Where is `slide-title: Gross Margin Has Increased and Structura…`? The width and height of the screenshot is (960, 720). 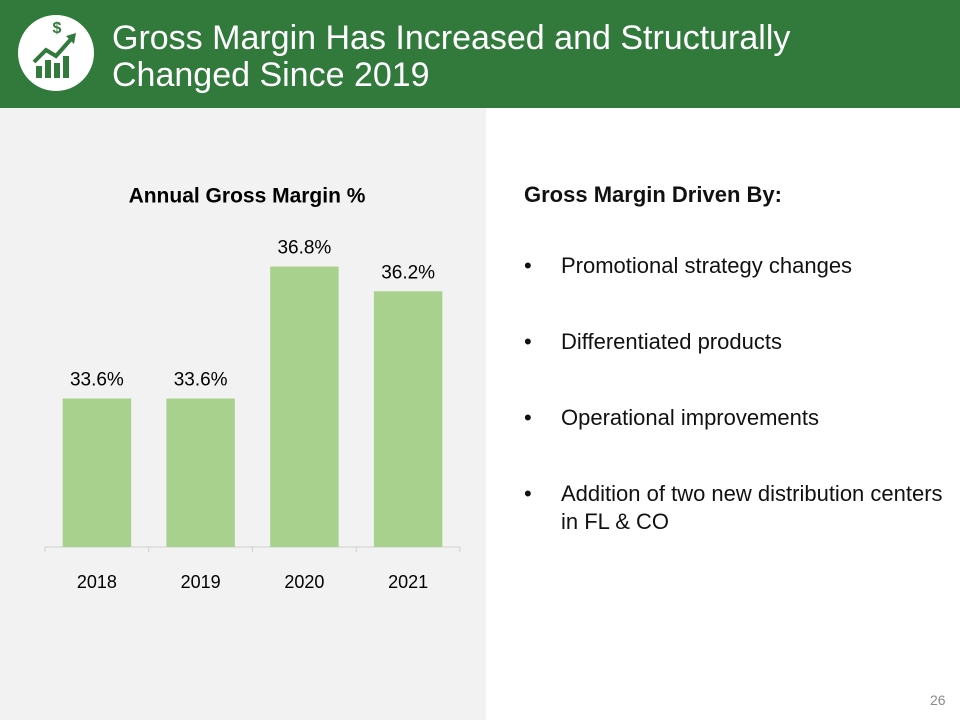 slide-title: Gross Margin Has Increased and Structura… is located at coordinates (451, 56).